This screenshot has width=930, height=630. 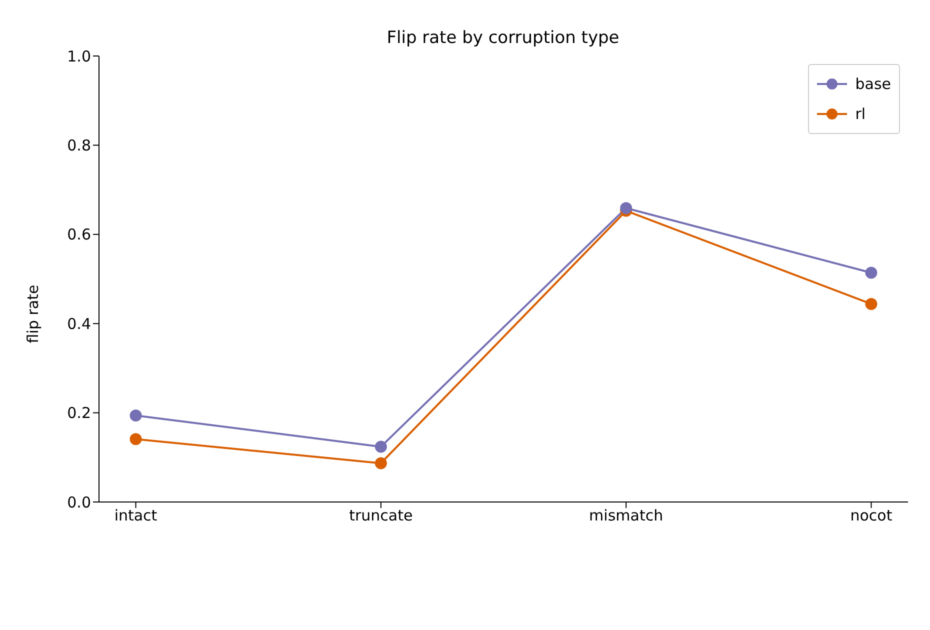 What do you see at coordinates (79, 145) in the screenshot?
I see `y-tick-label: 0.8` at bounding box center [79, 145].